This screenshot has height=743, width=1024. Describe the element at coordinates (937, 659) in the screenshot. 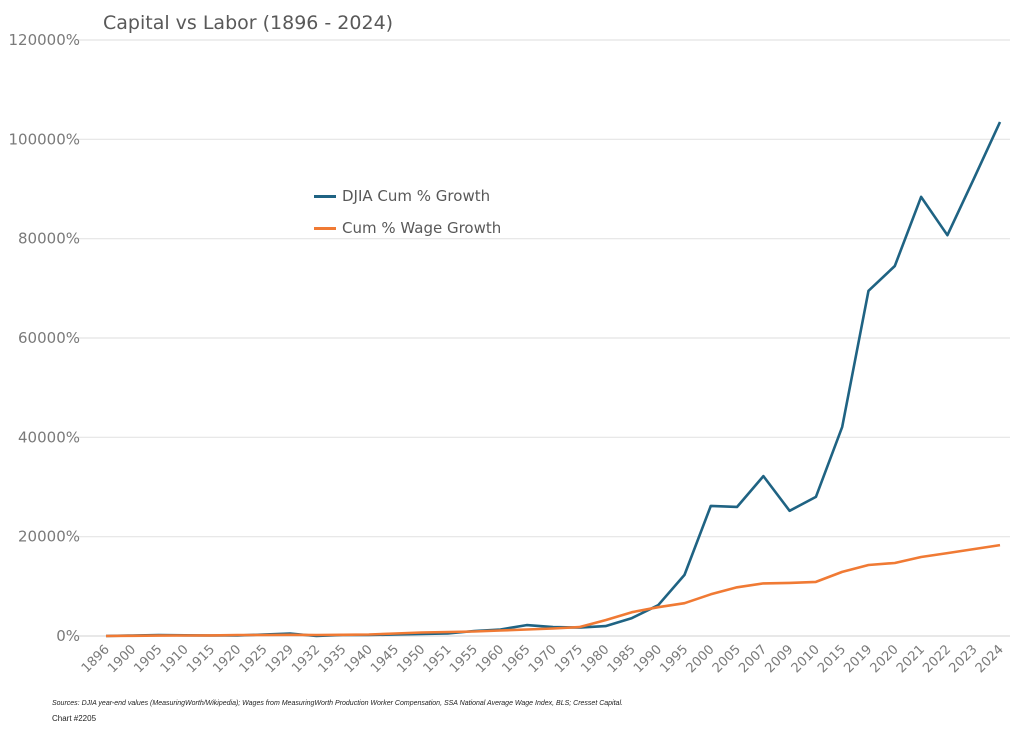

I see `x-tick-label: 2022` at that location.